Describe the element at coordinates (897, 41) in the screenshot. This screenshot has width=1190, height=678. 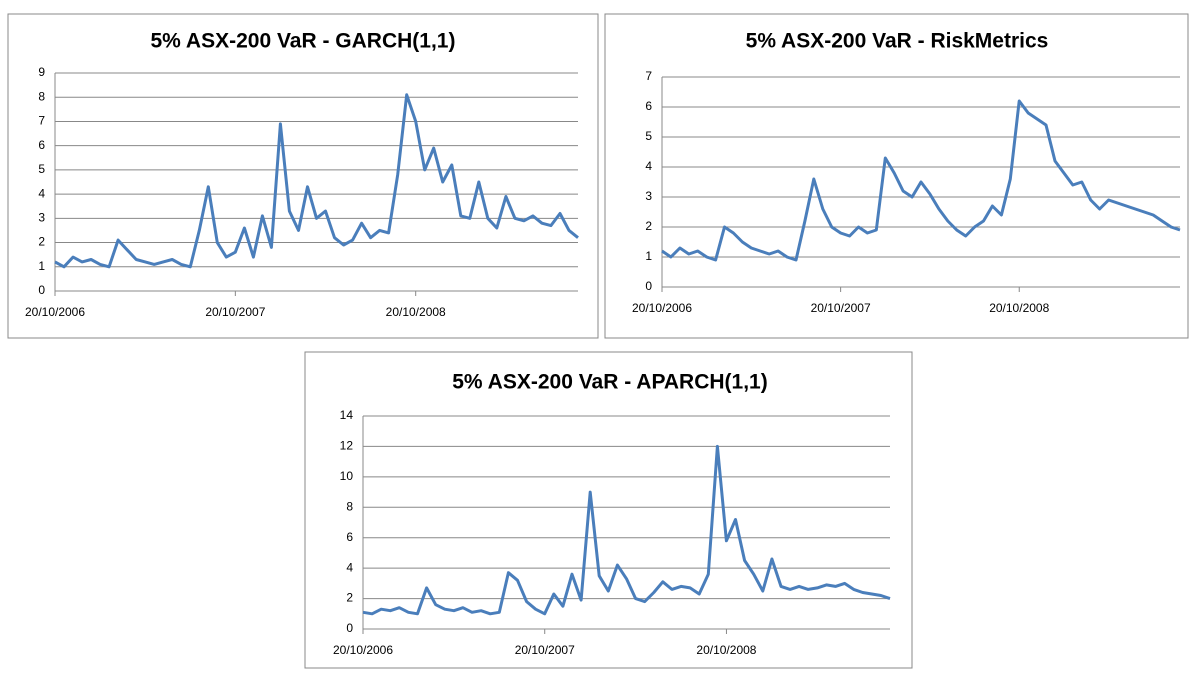
I see `chart-title: 5% ASX-200 VaR - RiskMetrics` at that location.